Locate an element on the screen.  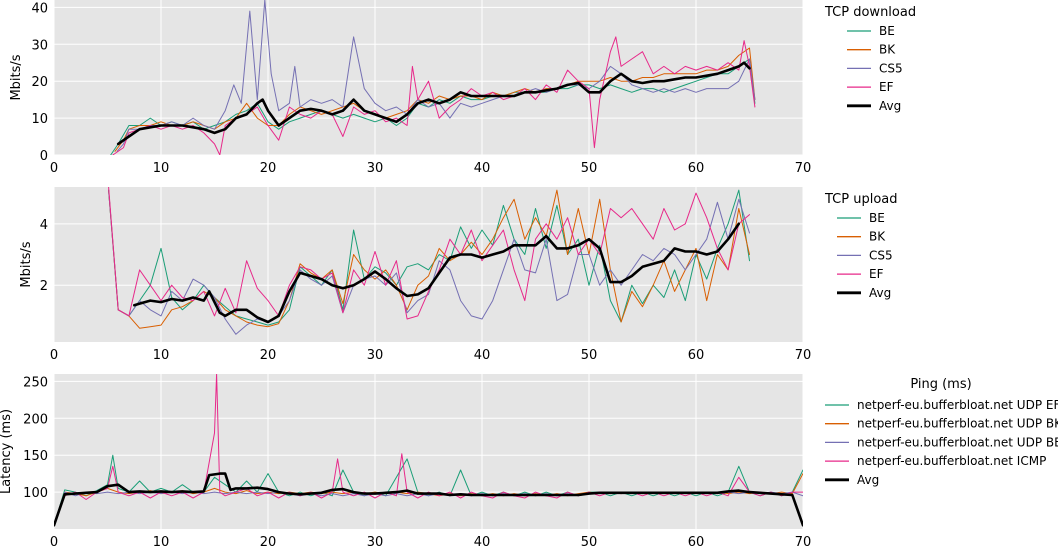
y-tick-label: 2 is located at coordinates (44, 286).